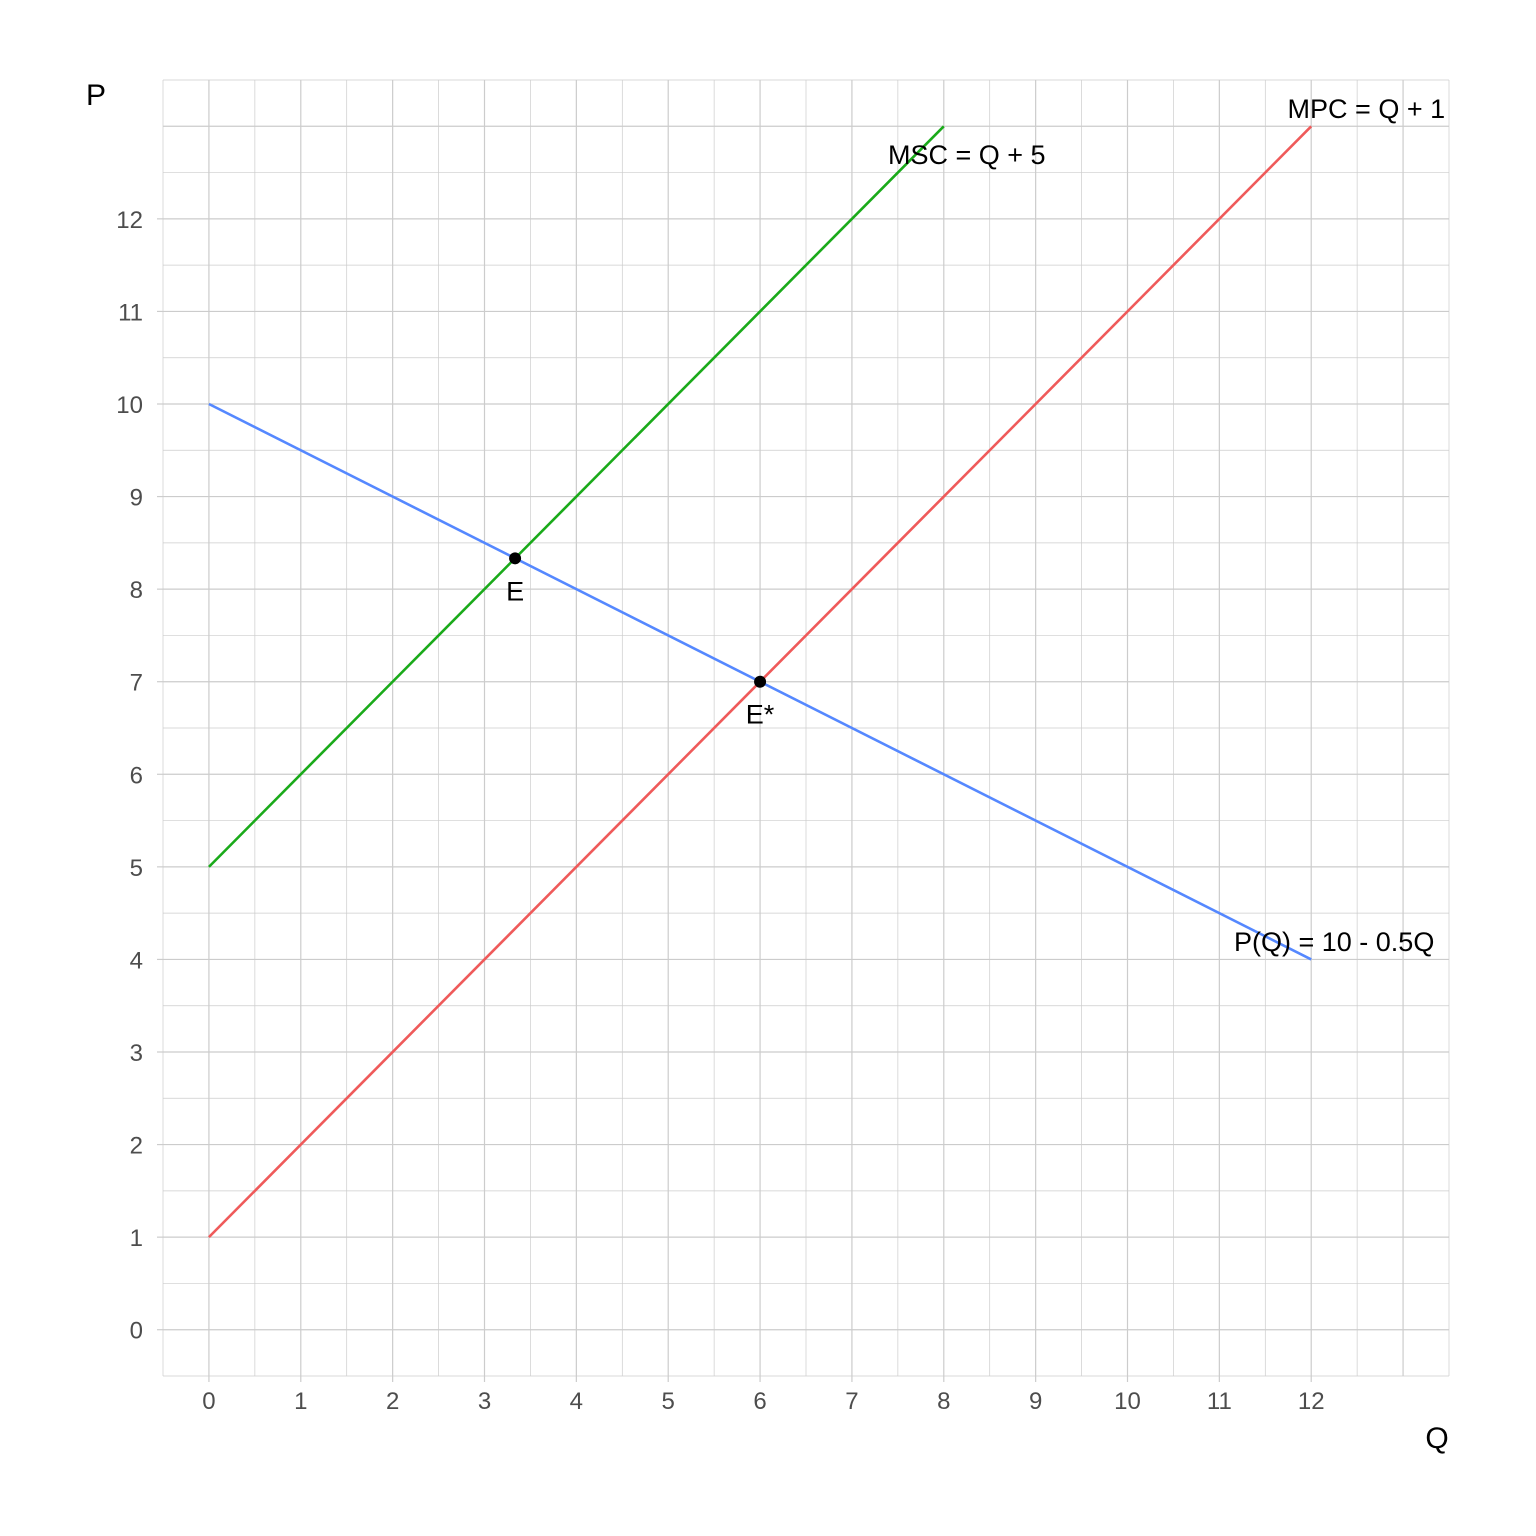 The height and width of the screenshot is (1536, 1536). I want to click on x-tick-label: 5, so click(668, 1401).